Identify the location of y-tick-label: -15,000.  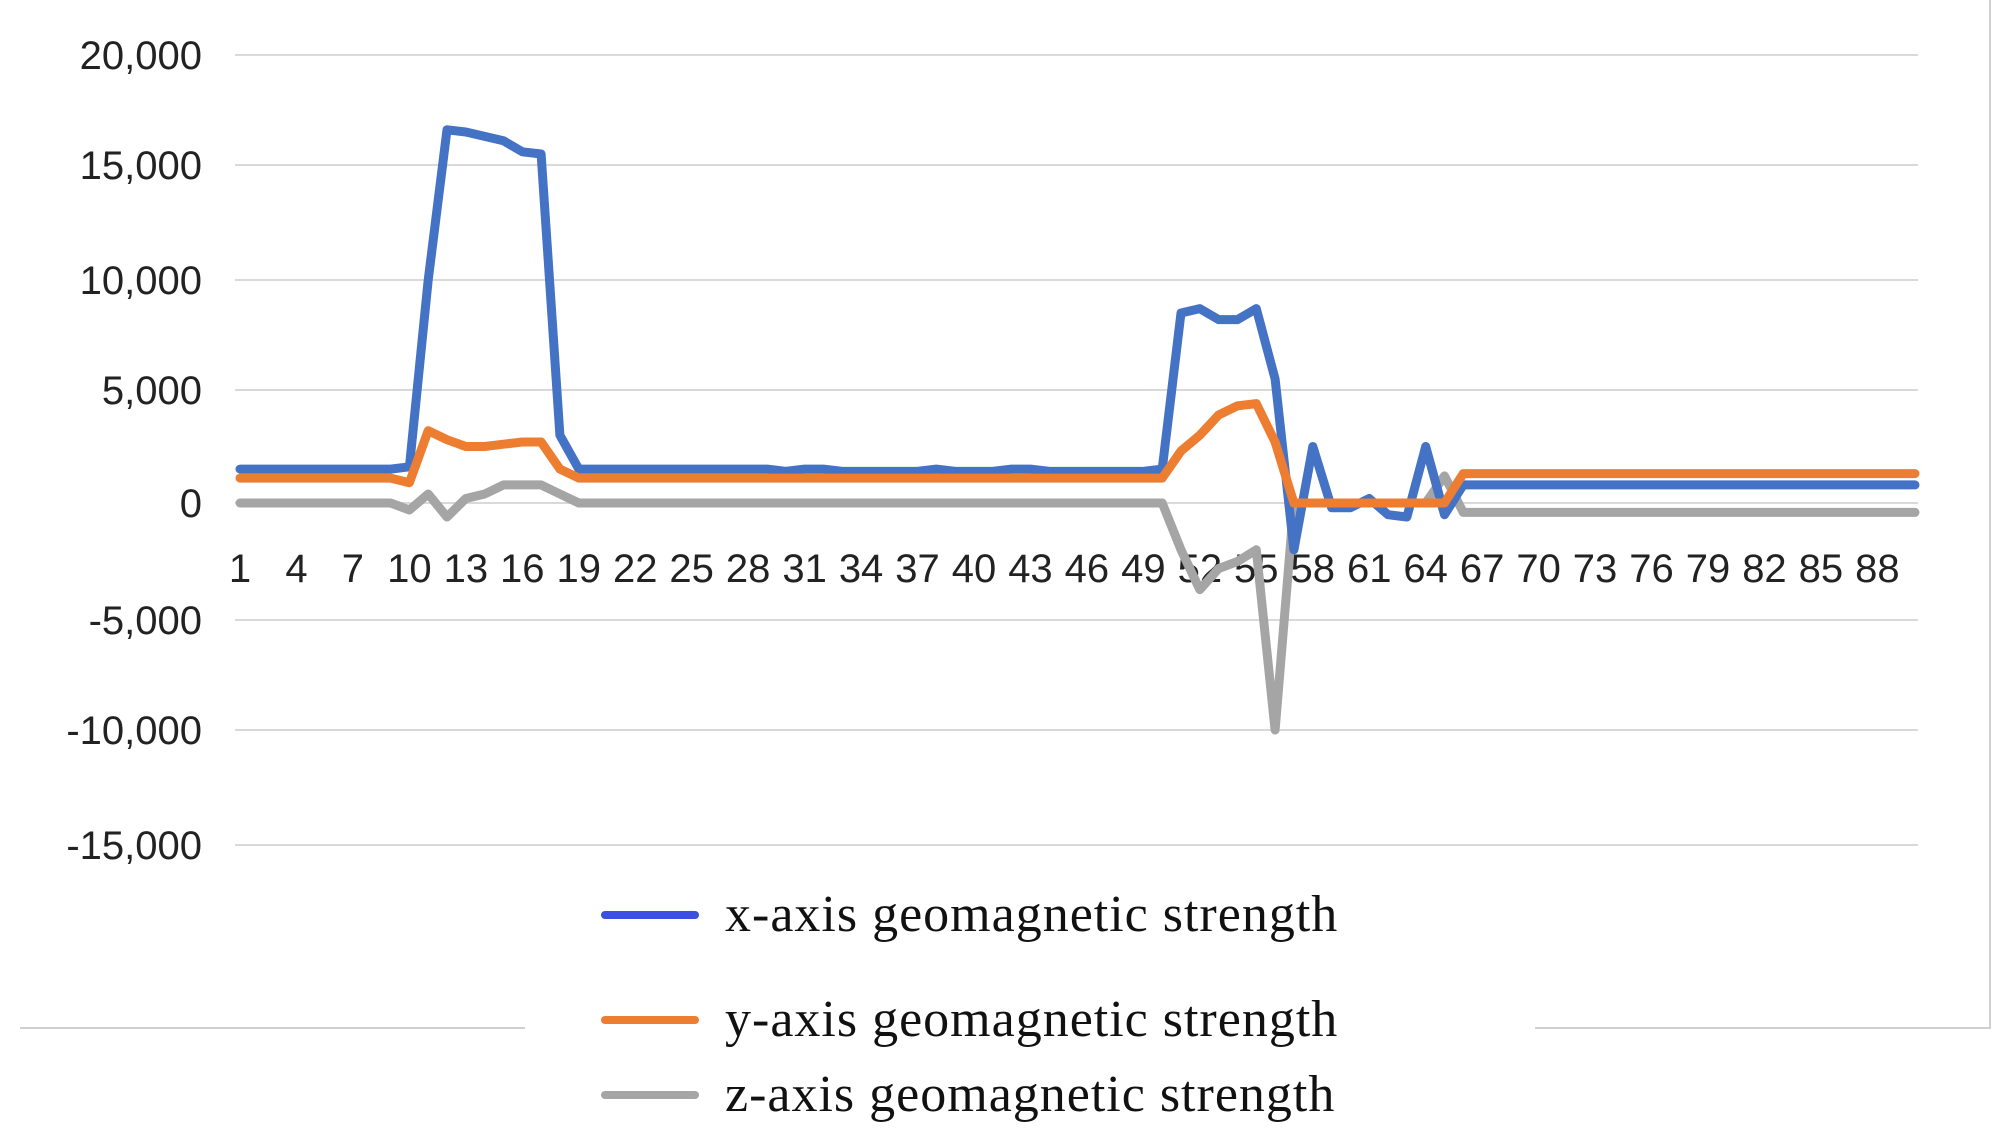
(134, 846).